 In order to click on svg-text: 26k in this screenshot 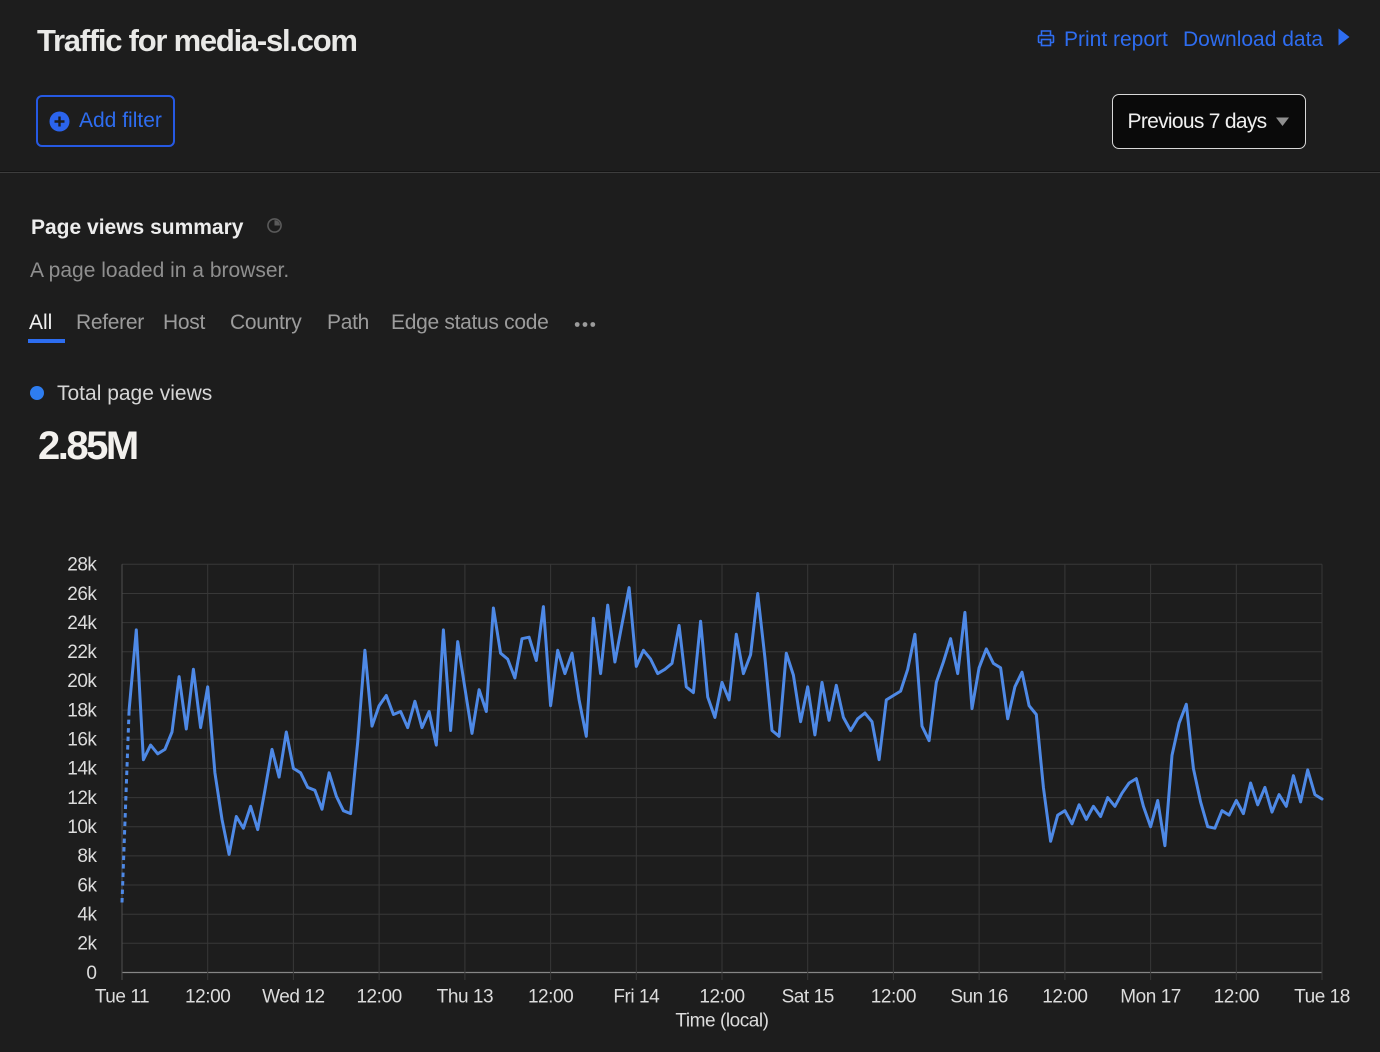, I will do `click(82, 594)`.